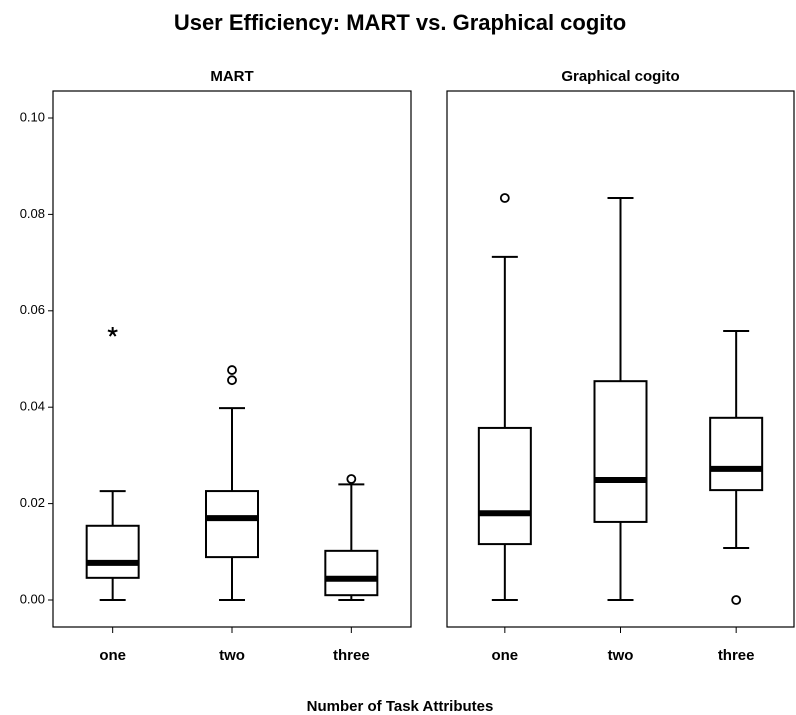  Describe the element at coordinates (32, 116) in the screenshot. I see `y-tick-label: 0.10` at that location.